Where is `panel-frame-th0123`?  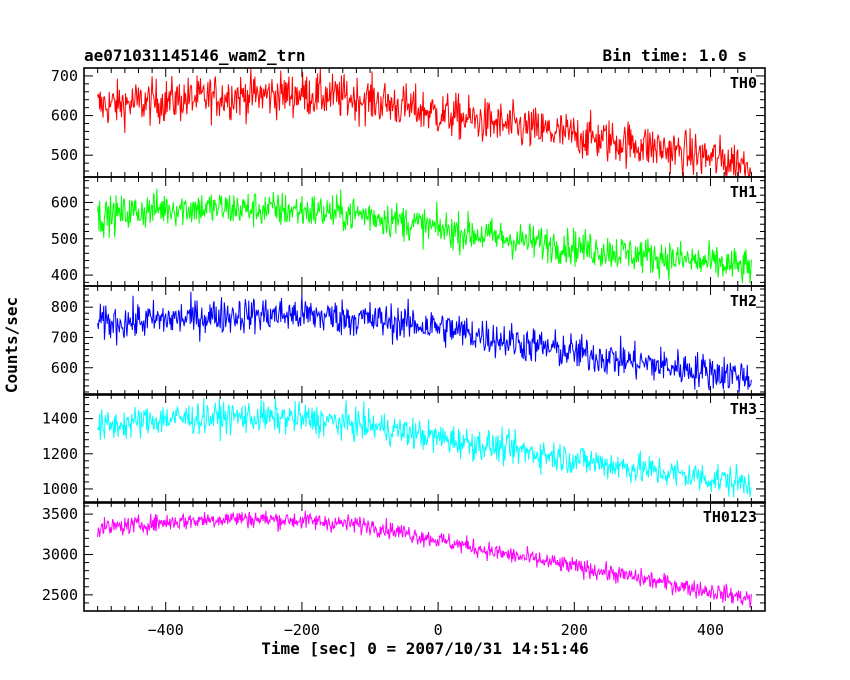 panel-frame-th0123 is located at coordinates (424, 556).